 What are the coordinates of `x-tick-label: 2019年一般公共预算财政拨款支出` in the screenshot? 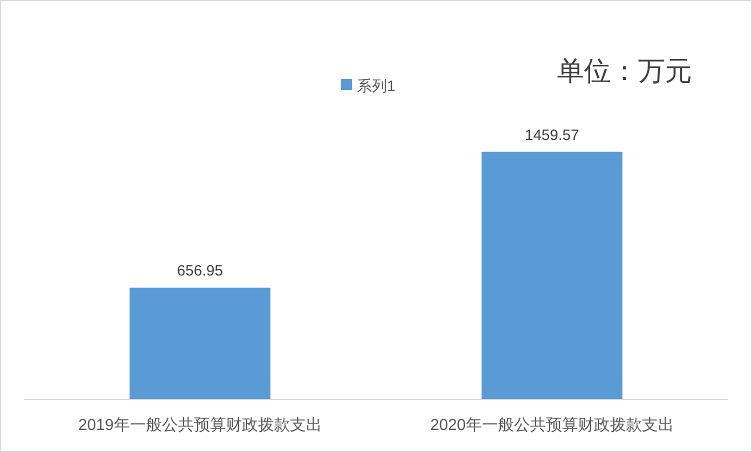 It's located at (200, 425).